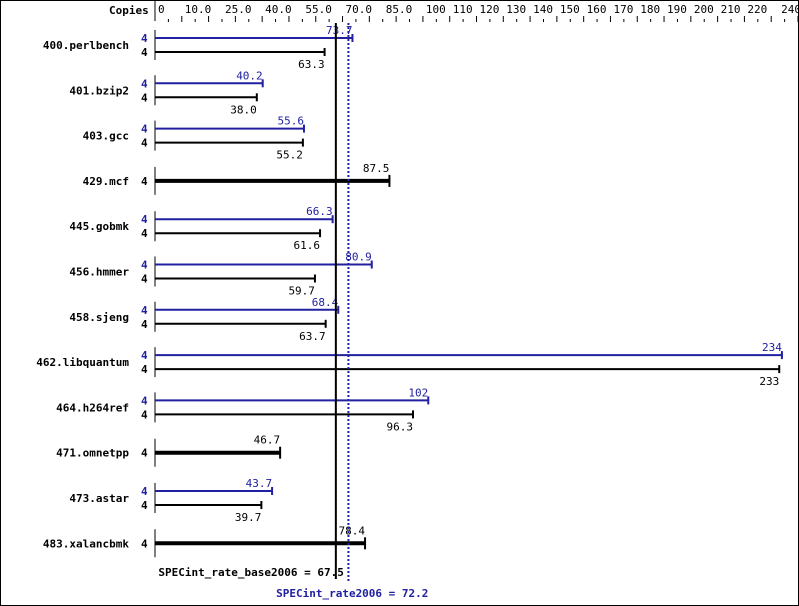 Image resolution: width=799 pixels, height=606 pixels. I want to click on peak-value-label: 102, so click(418, 392).